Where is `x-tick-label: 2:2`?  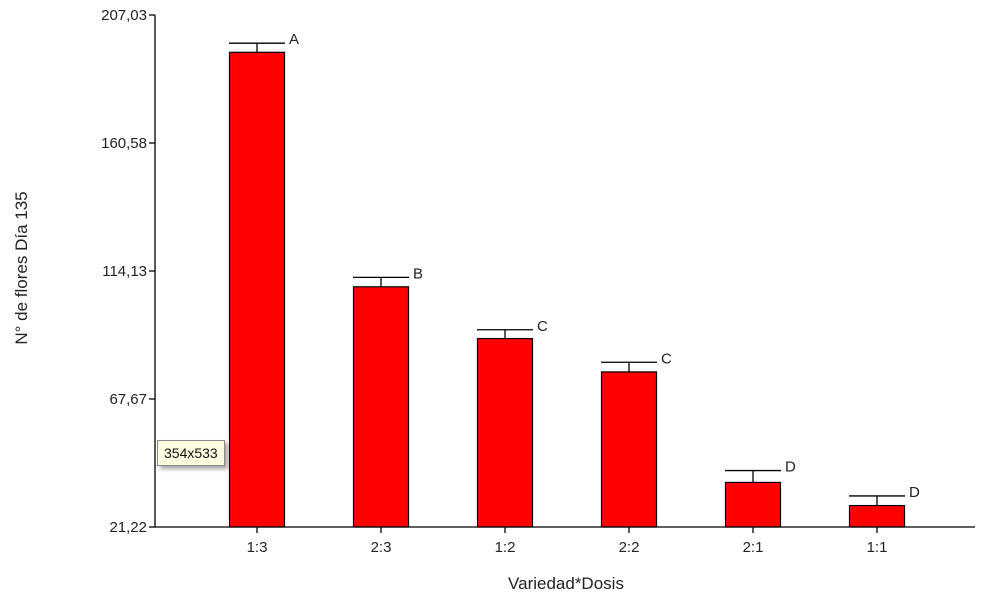
x-tick-label: 2:2 is located at coordinates (629, 547).